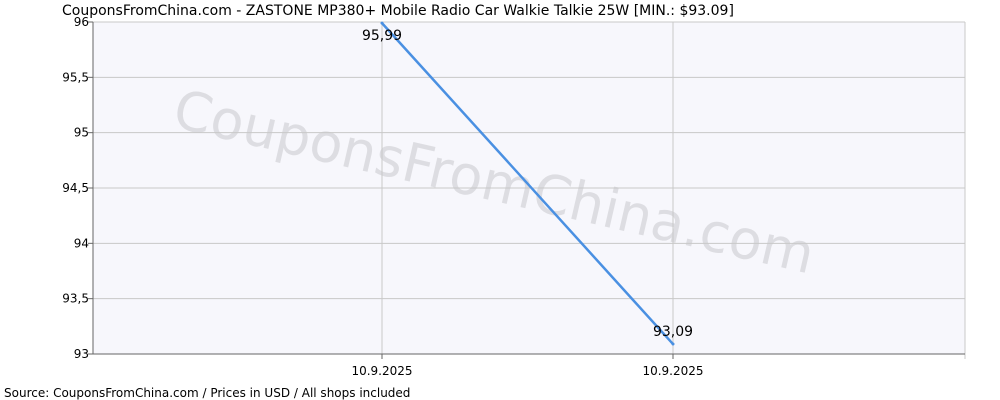  Describe the element at coordinates (75, 77) in the screenshot. I see `y-tick-label: 95,5` at that location.